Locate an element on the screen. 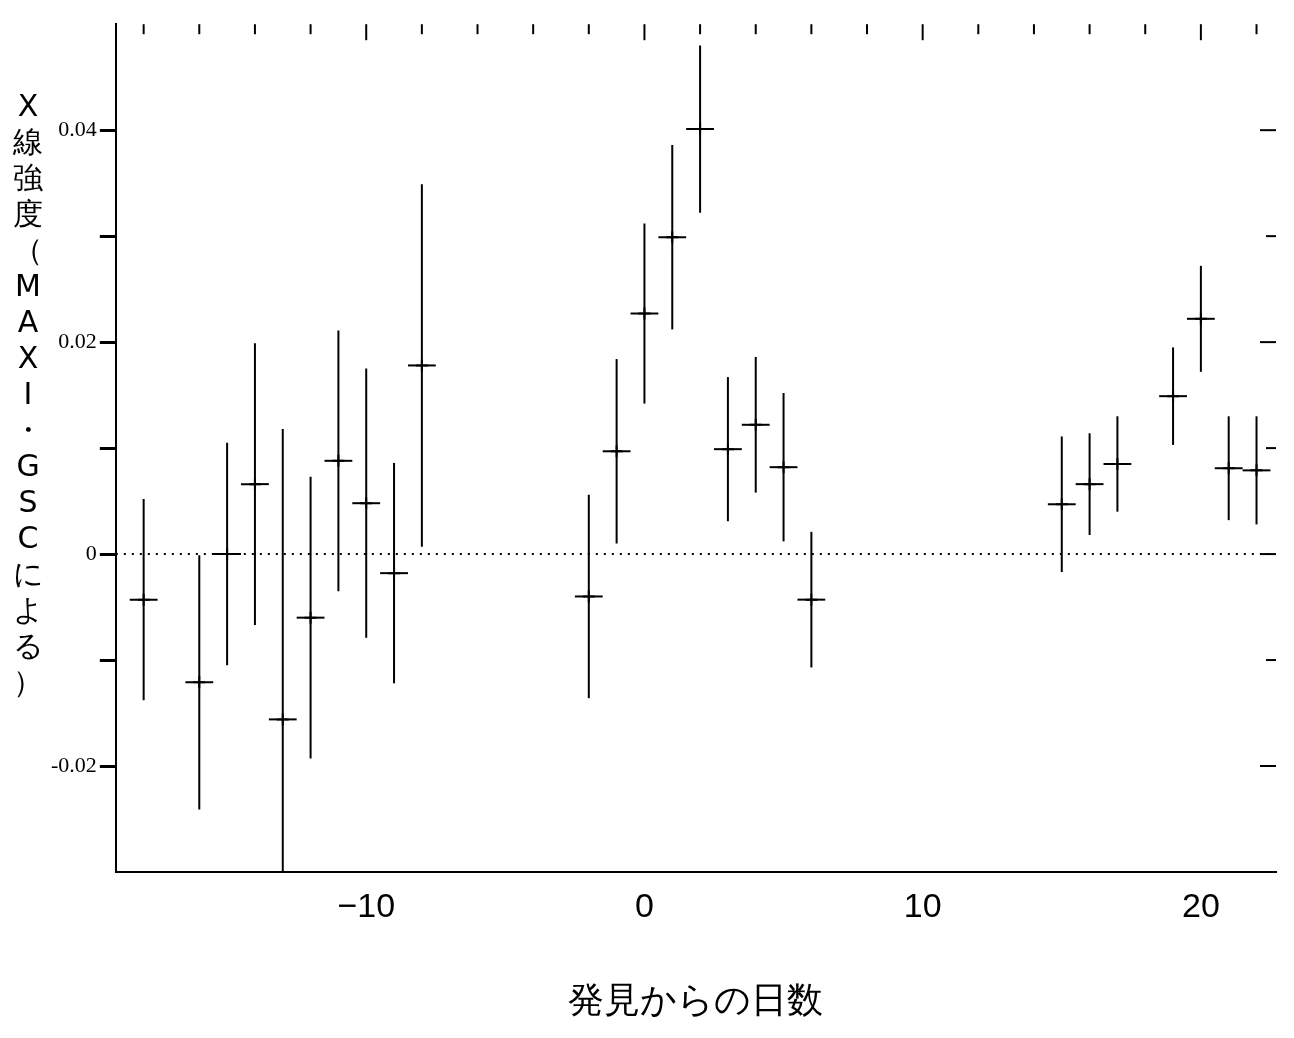 The image size is (1294, 1038). y-tick-label: -0.02 is located at coordinates (74, 764).